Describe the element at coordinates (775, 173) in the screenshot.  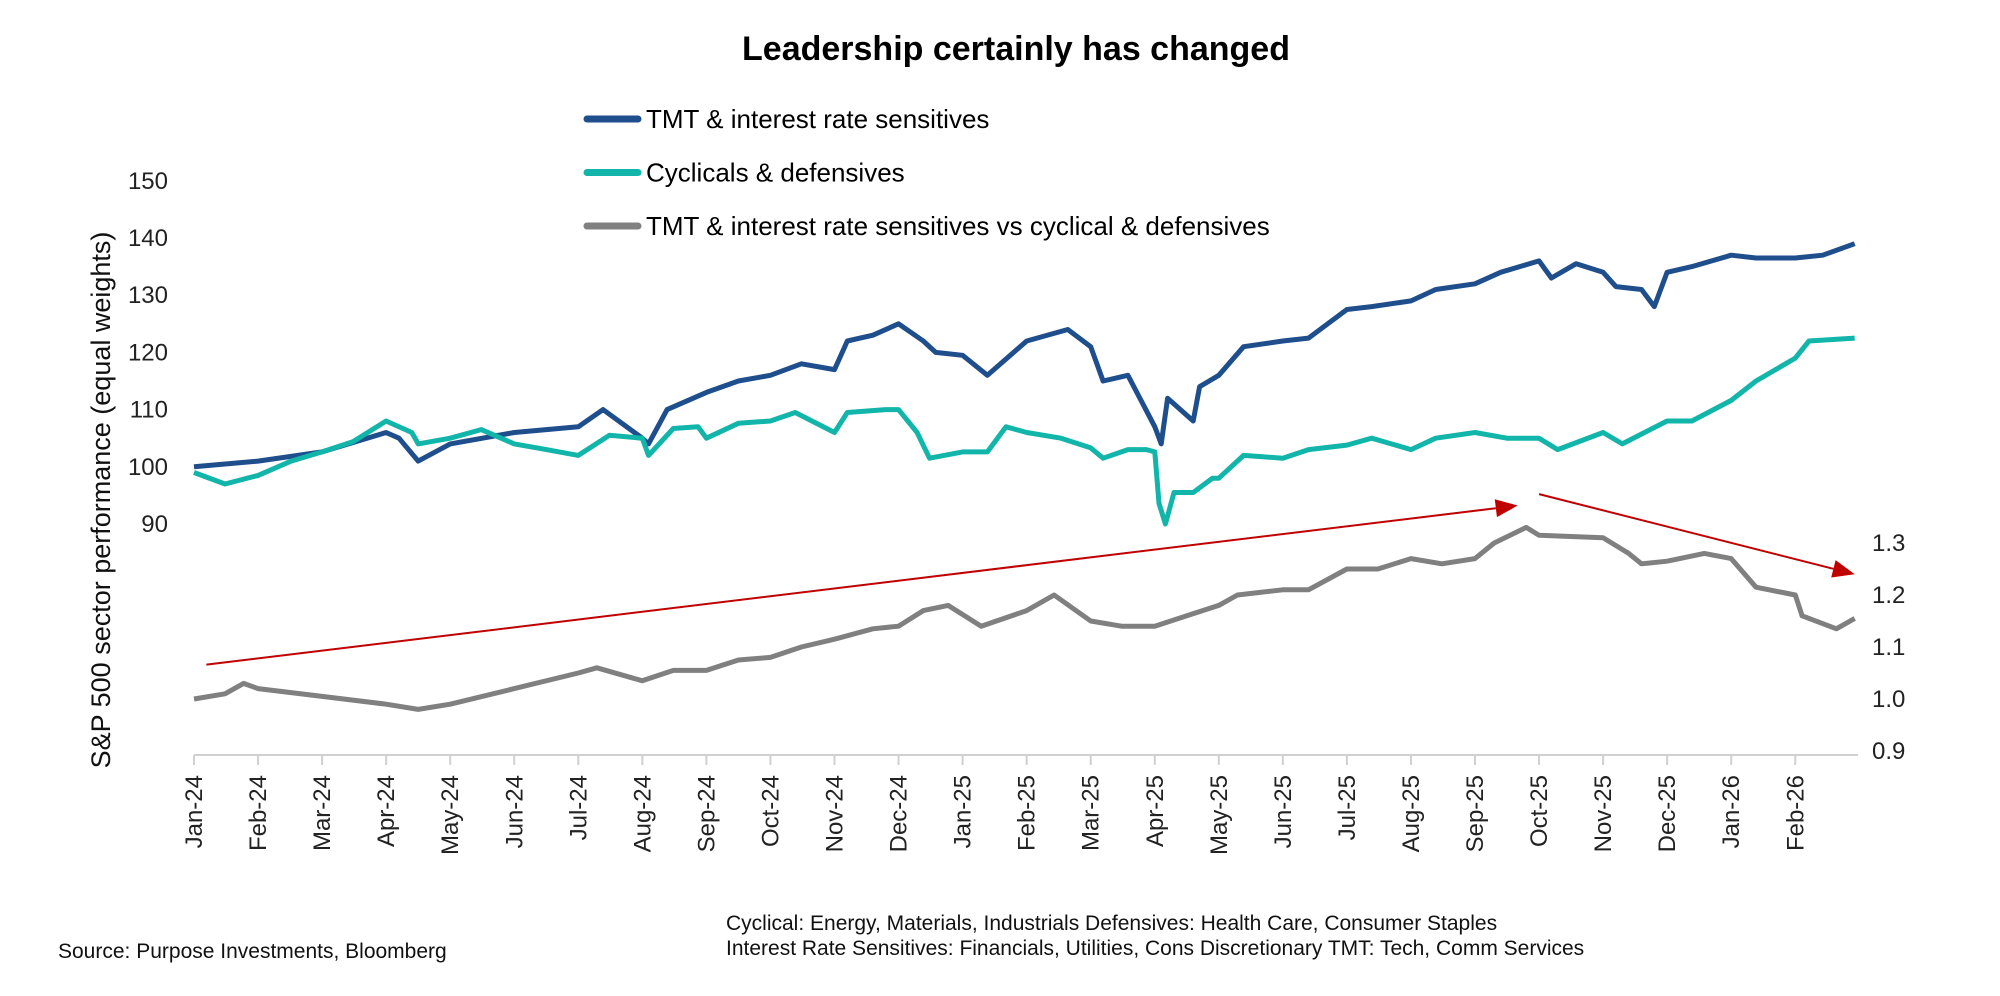
I see `legend-label: Cyclicals & defensives` at that location.